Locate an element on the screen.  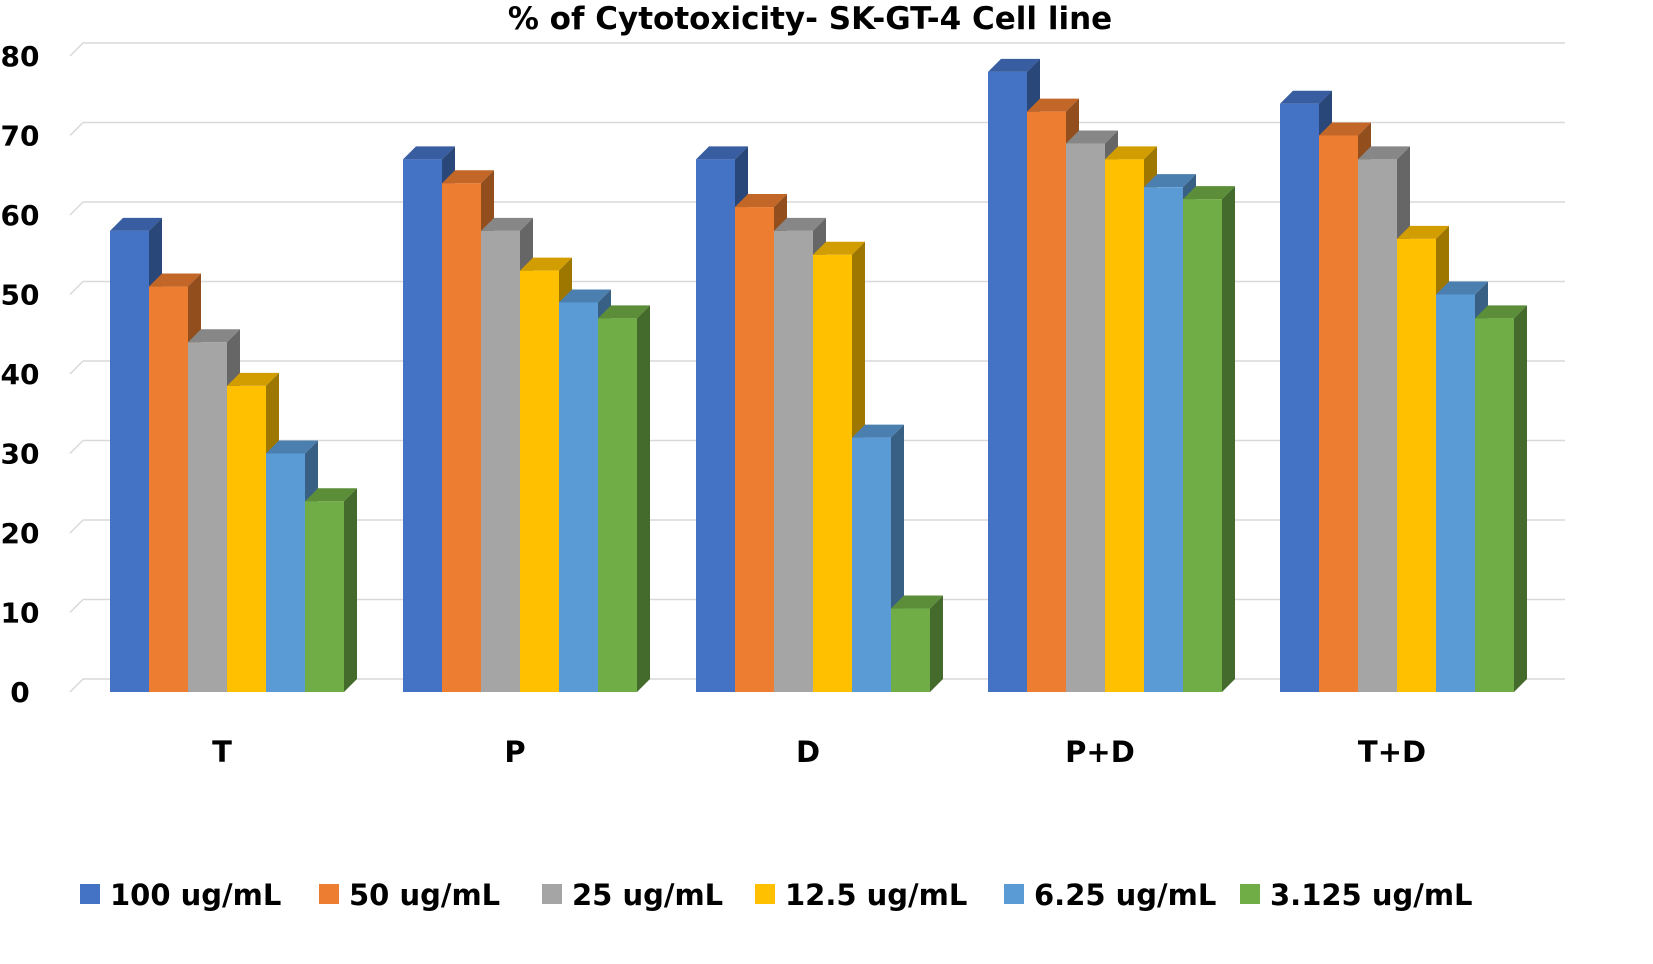
y-tick-label: 20 is located at coordinates (20, 533).